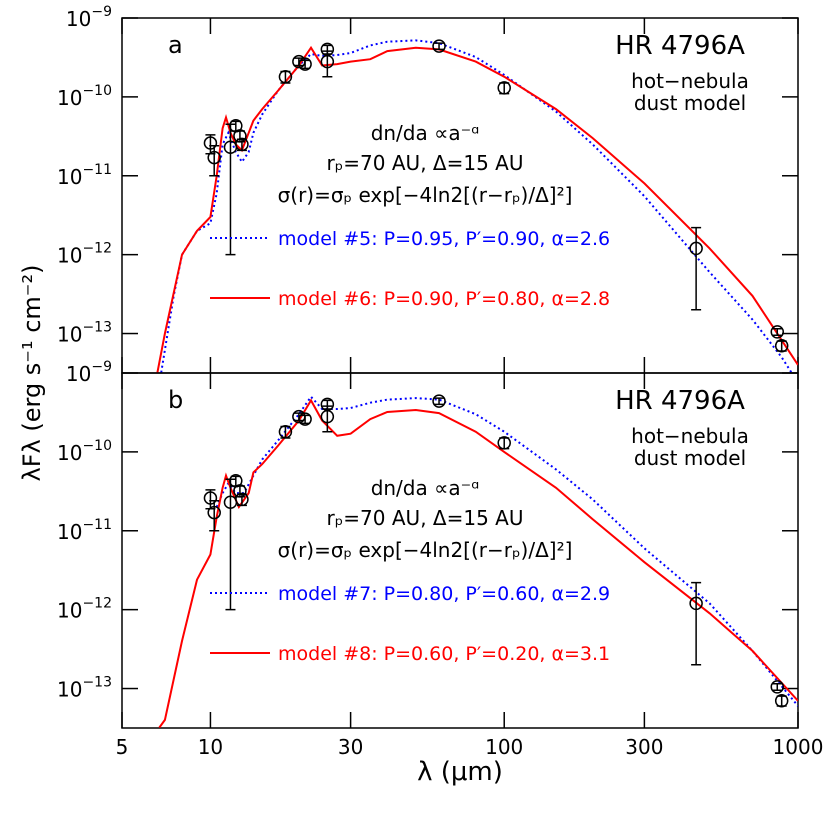  I want to click on y-axis-label: λFλ (erg s⁻¹ cm⁻²), so click(32, 373).